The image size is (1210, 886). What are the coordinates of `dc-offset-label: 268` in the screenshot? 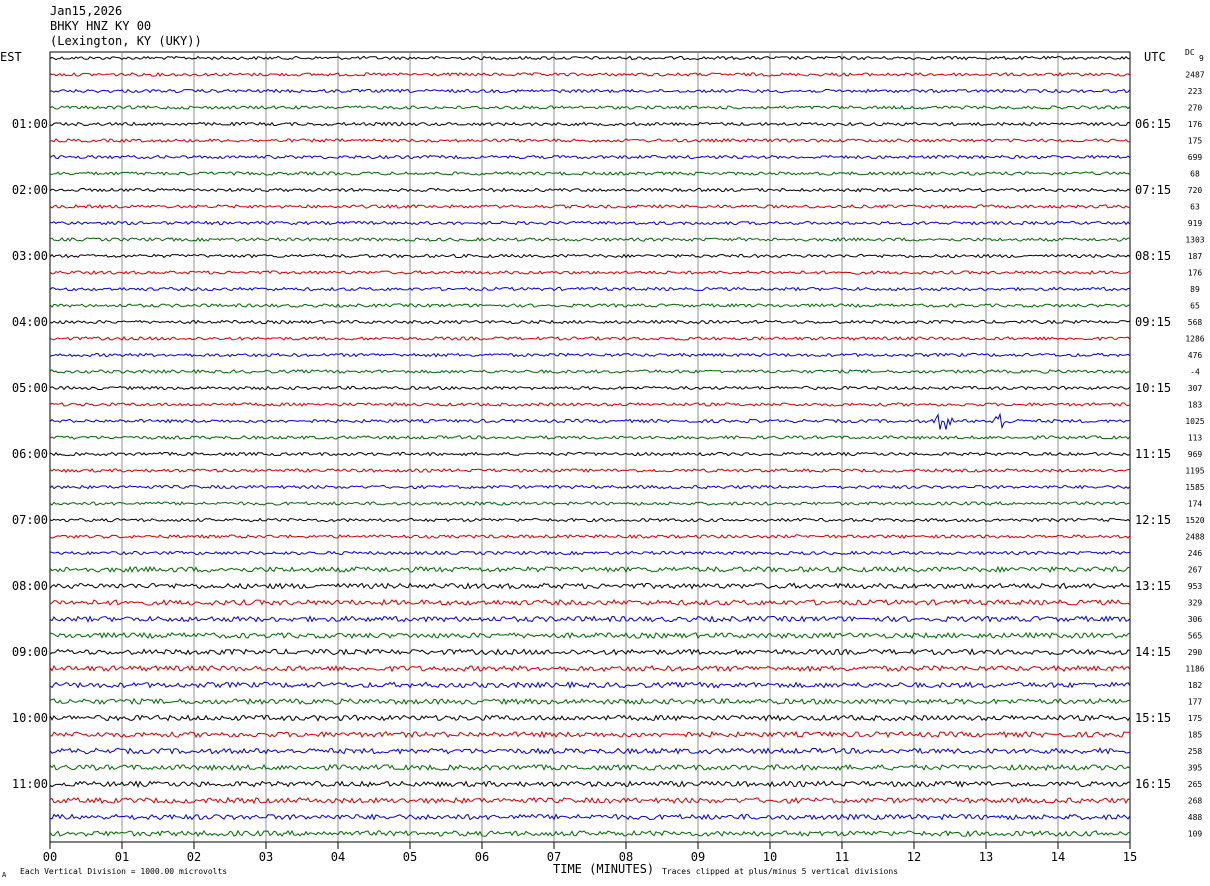 It's located at (1195, 801).